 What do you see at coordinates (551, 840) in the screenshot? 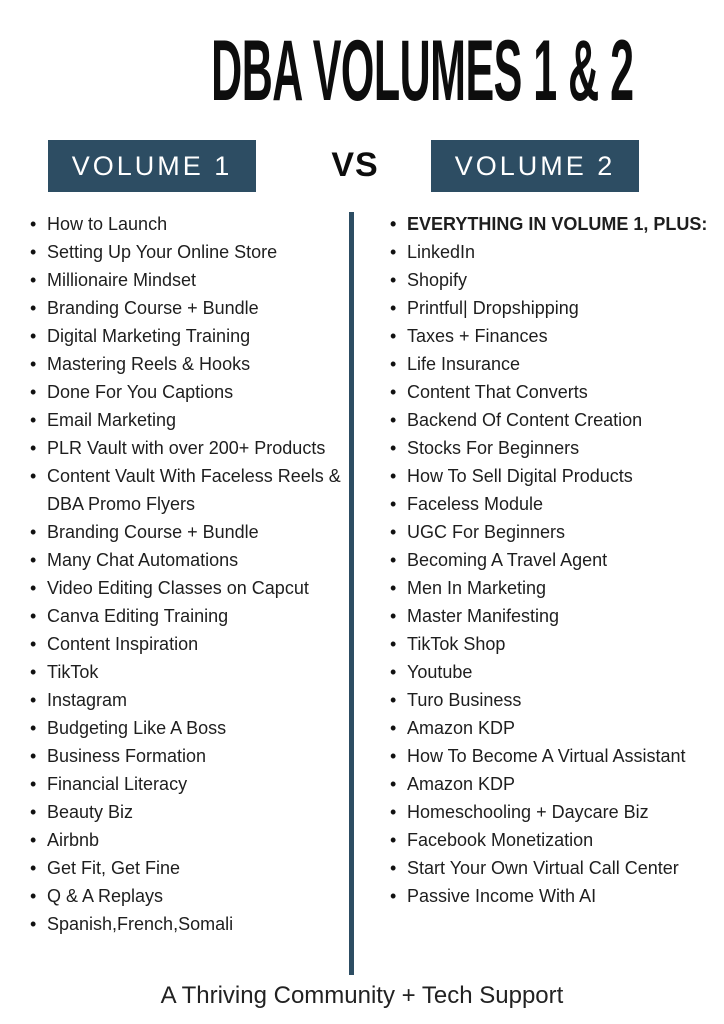
I see `volume2-list-item: Facebook Monetization` at bounding box center [551, 840].